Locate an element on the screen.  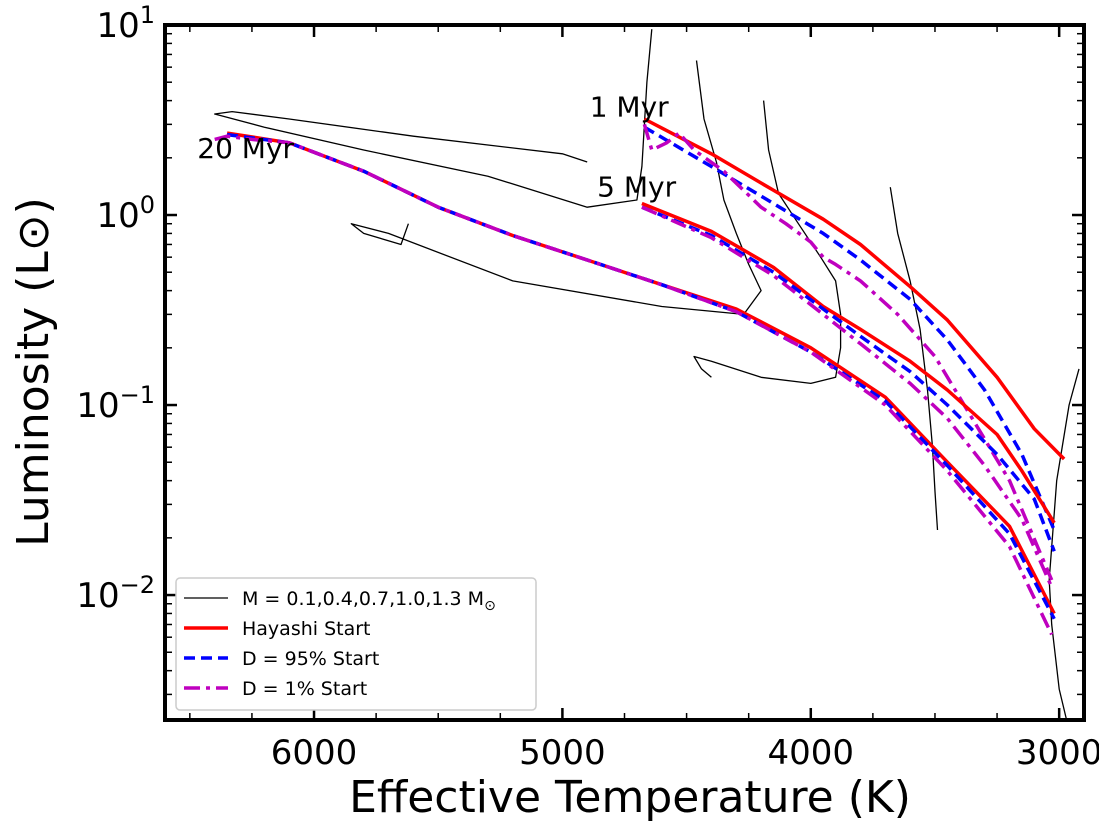
age-label: 5 Myr is located at coordinates (636, 187).